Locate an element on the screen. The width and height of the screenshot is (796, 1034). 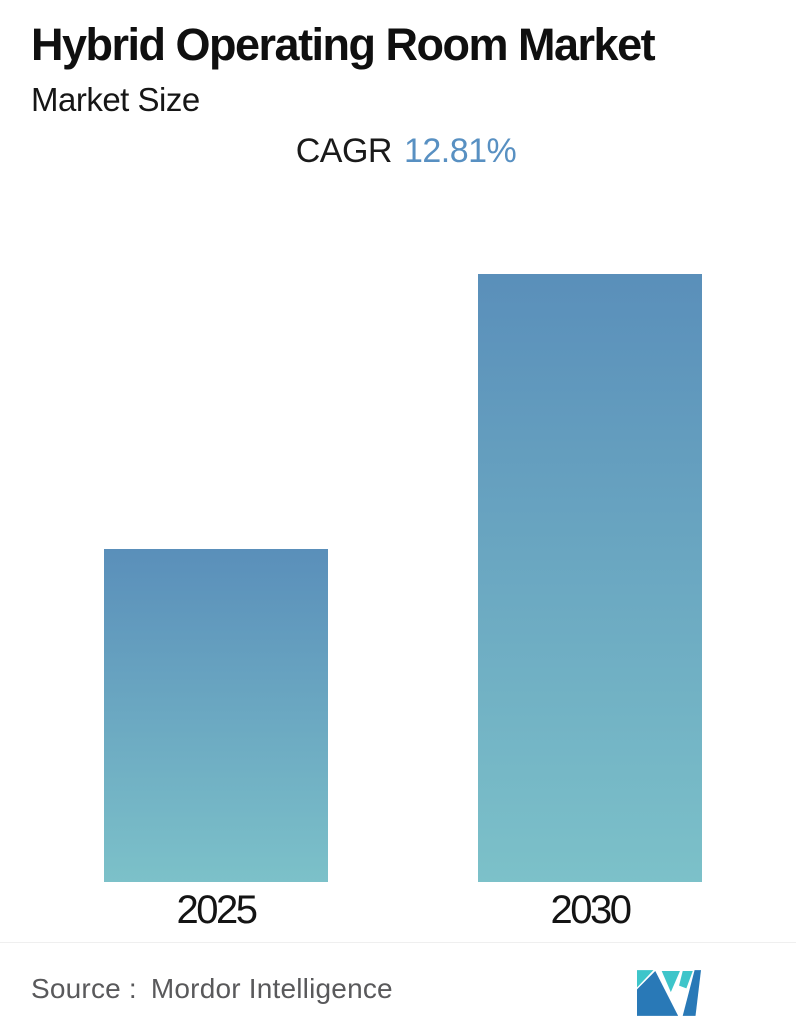
mordor-intelligence-logo is located at coordinates (669, 993).